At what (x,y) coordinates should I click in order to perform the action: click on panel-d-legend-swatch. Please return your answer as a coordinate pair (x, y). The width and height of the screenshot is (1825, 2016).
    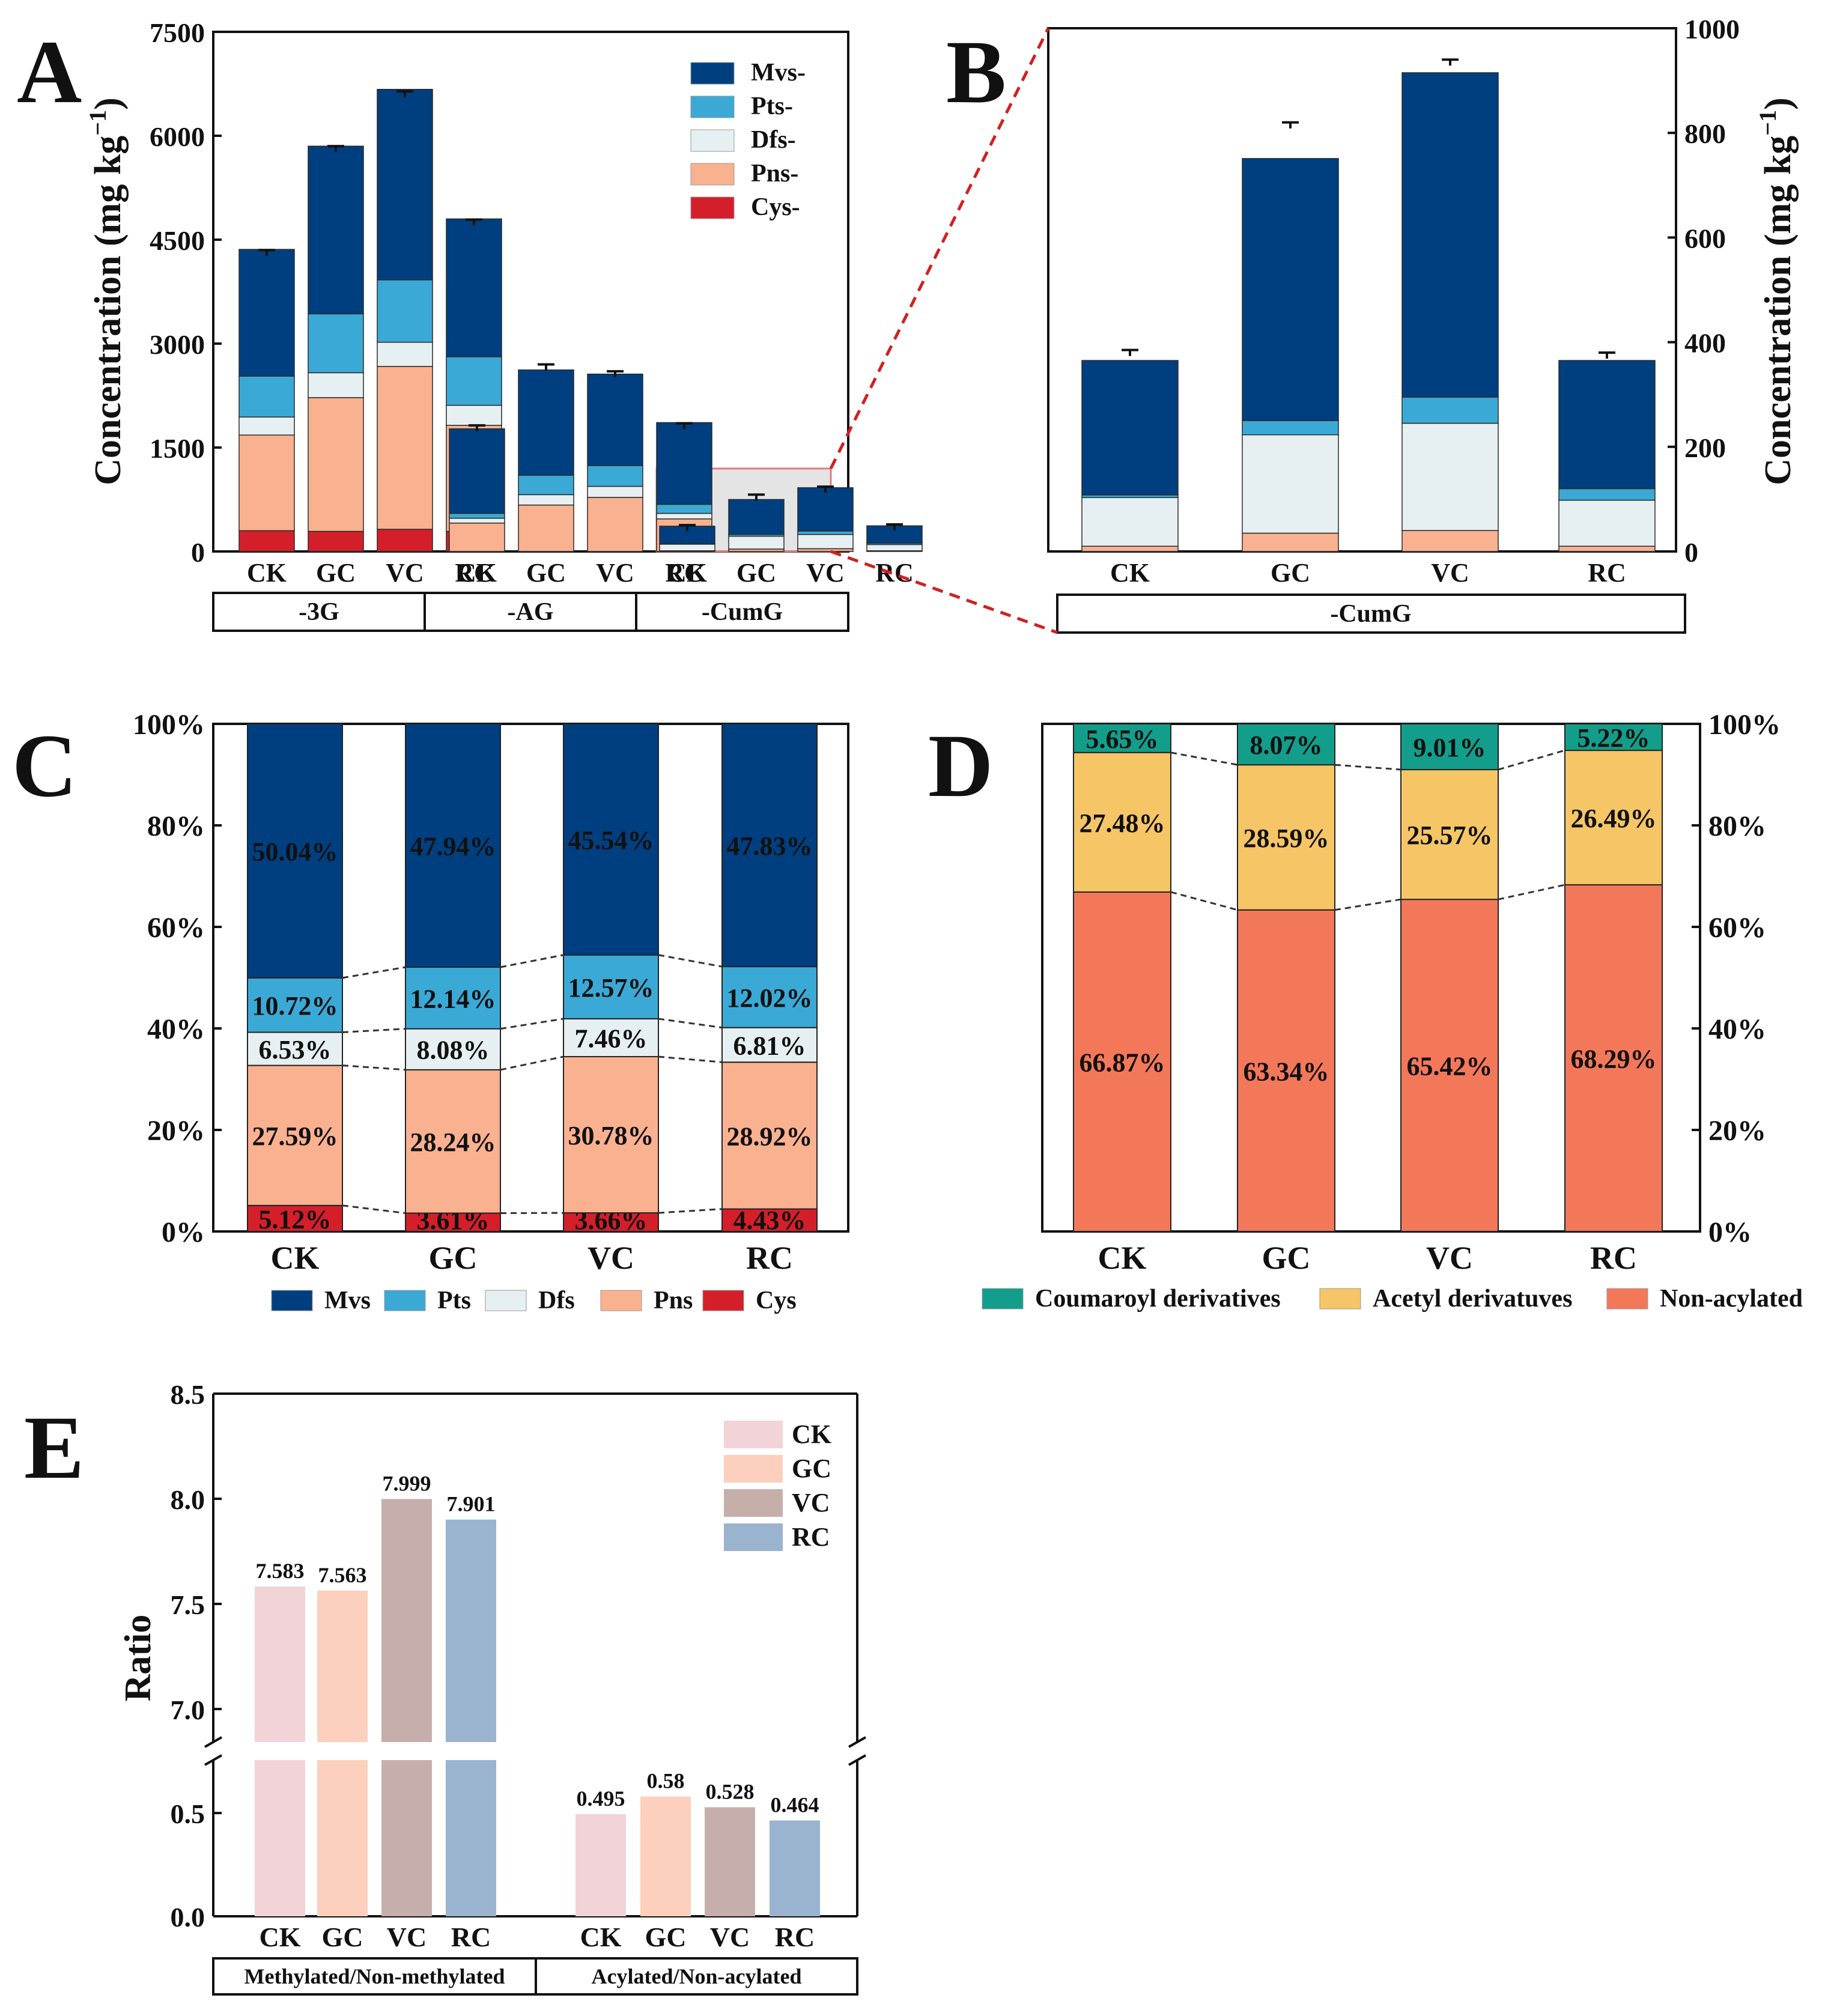
    Looking at the image, I should click on (1340, 1299).